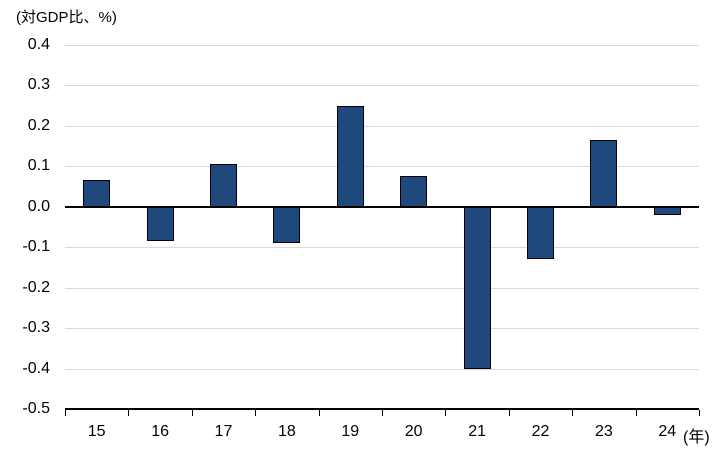 The width and height of the screenshot is (728, 458). Describe the element at coordinates (477, 431) in the screenshot. I see `x-tick-label: 21` at that location.